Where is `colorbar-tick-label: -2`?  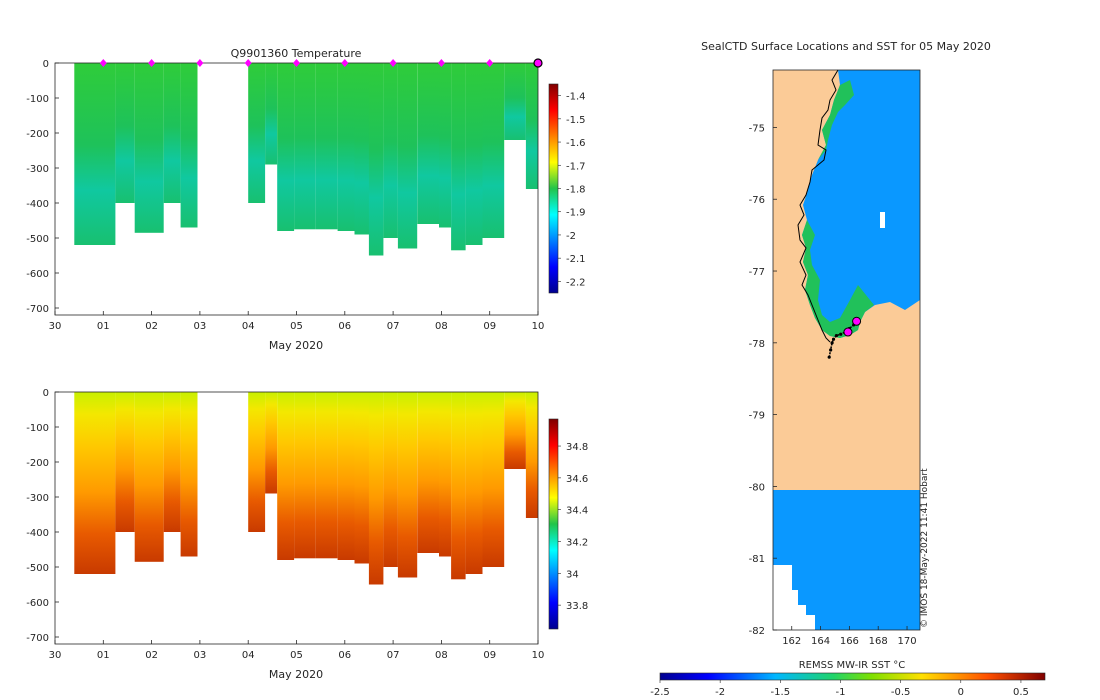 colorbar-tick-label: -2 is located at coordinates (571, 236).